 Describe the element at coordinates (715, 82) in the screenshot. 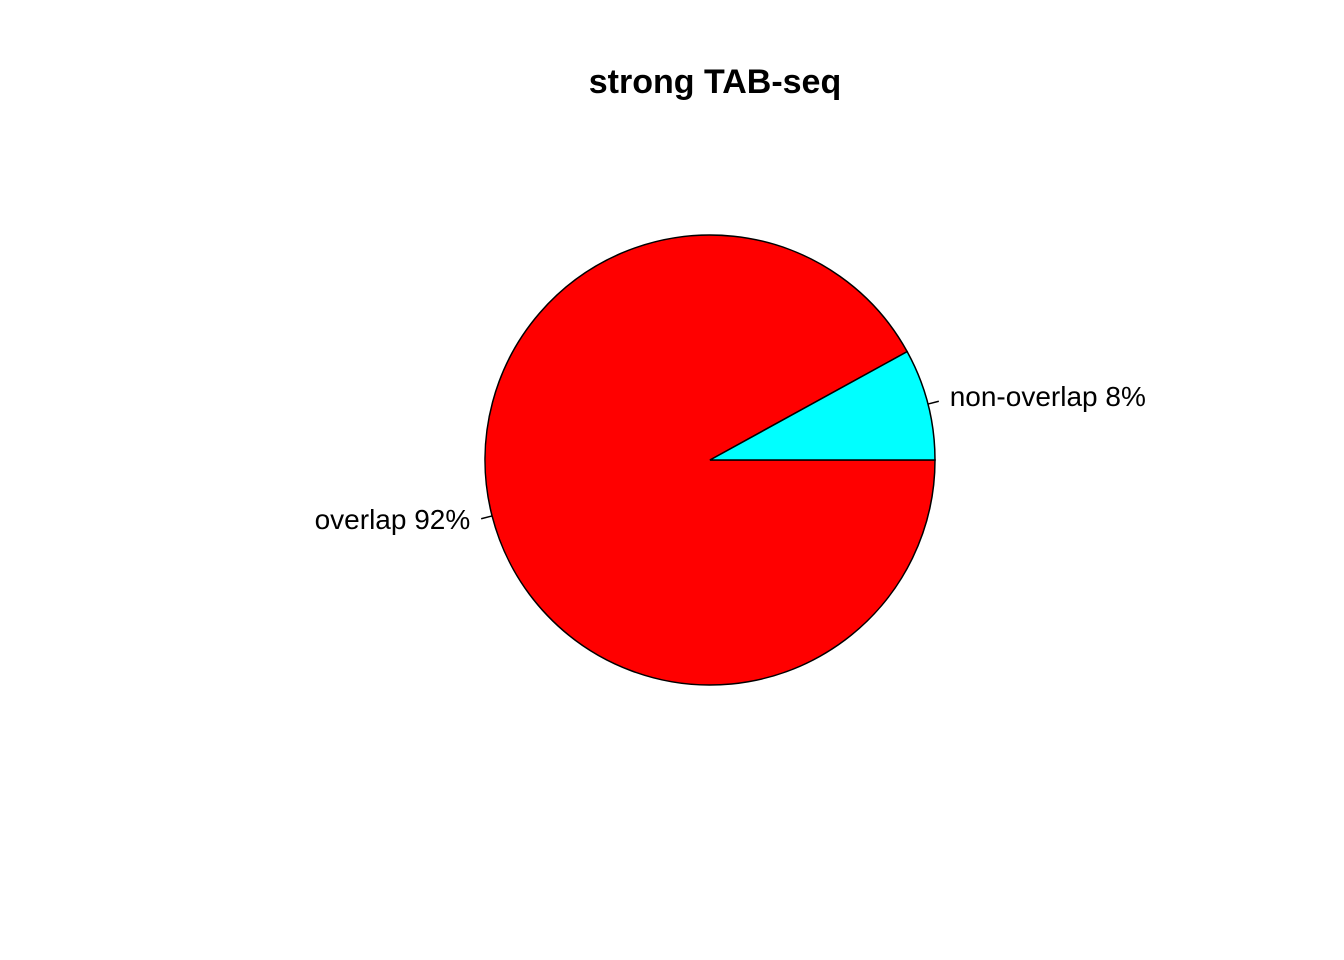

I see `chart-title: strong TAB-seq` at that location.